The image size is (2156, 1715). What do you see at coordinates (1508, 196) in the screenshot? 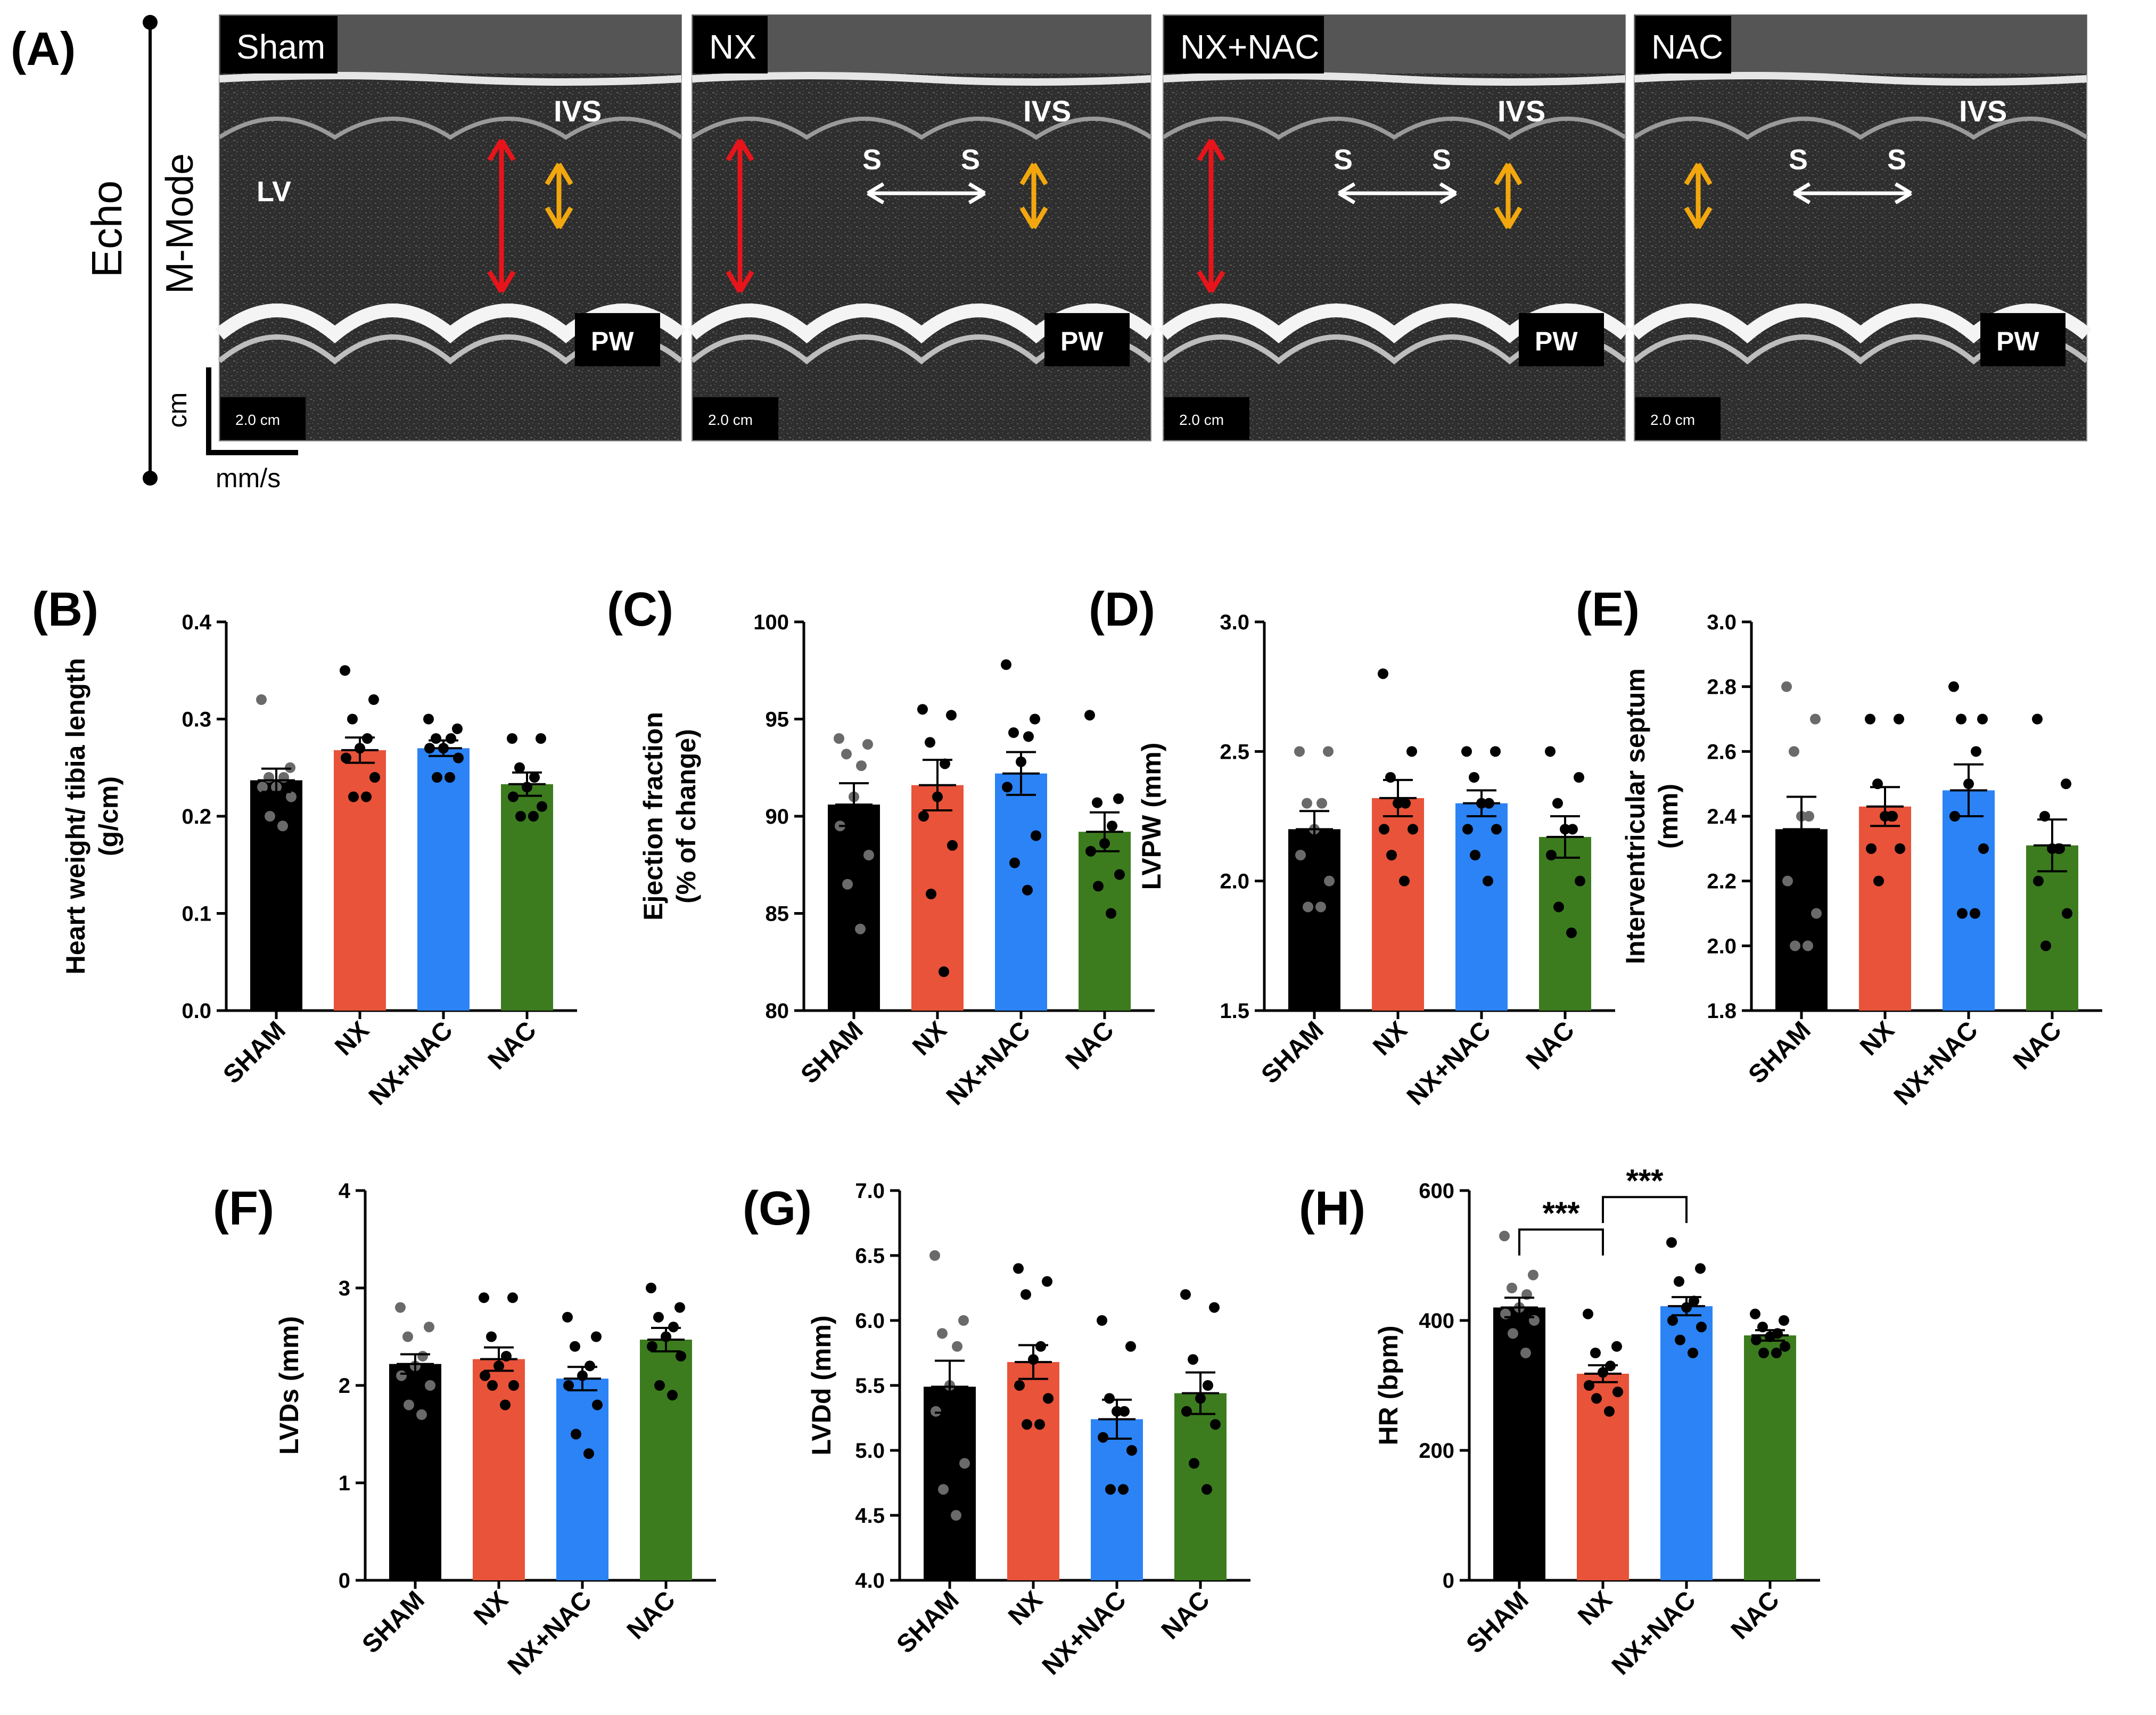
I see `echo-orange-arrow` at bounding box center [1508, 196].